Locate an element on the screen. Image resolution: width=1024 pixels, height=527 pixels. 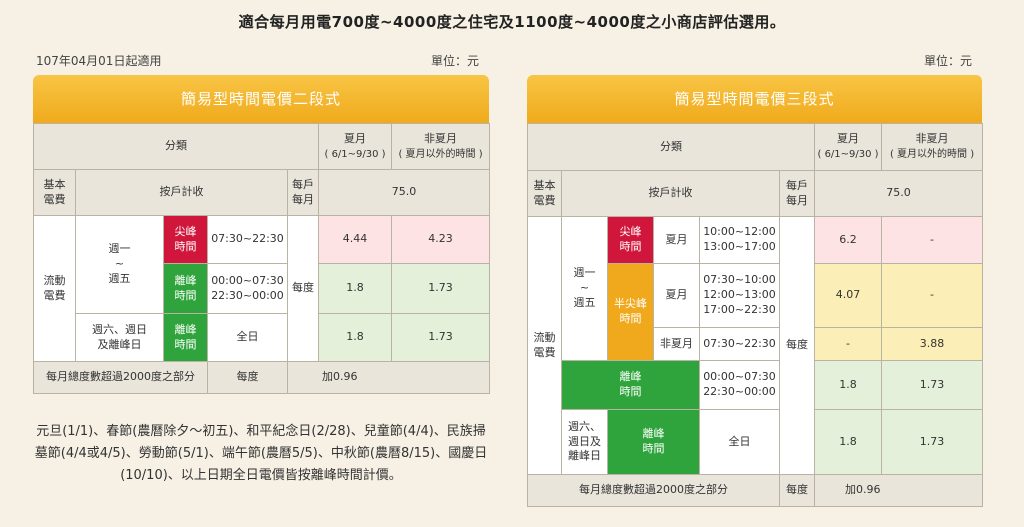
semi-peak-time-tag: 半尖峰 時間 is located at coordinates (630, 312).